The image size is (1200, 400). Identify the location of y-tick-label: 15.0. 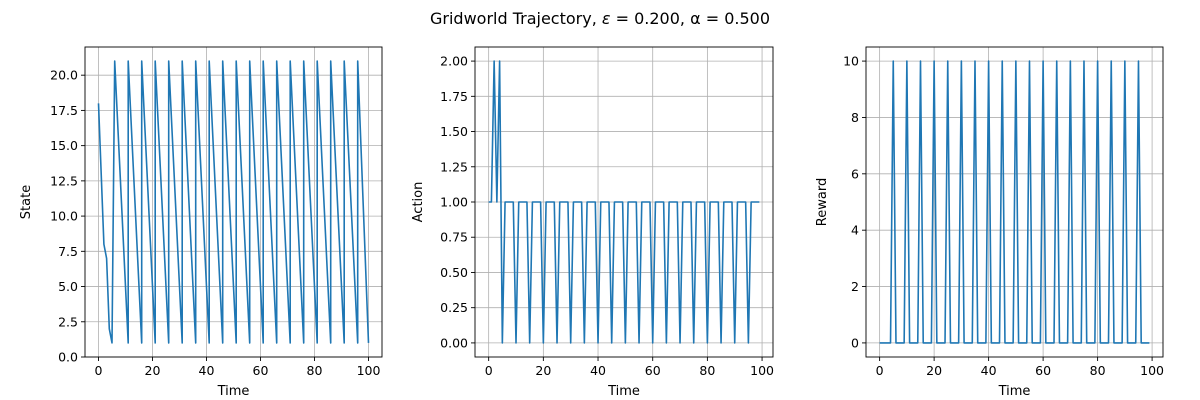
(64, 145).